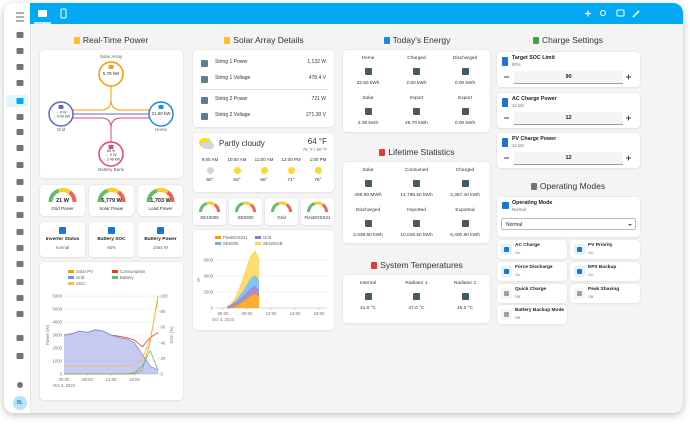  What do you see at coordinates (603, 13) in the screenshot?
I see `search-button` at bounding box center [603, 13].